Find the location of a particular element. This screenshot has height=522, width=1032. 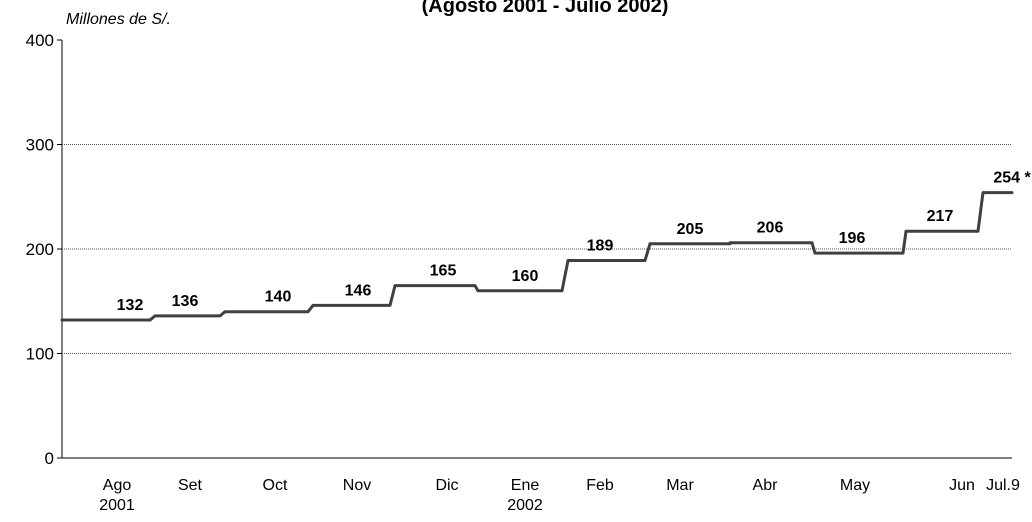

data-label: 160 is located at coordinates (525, 276).